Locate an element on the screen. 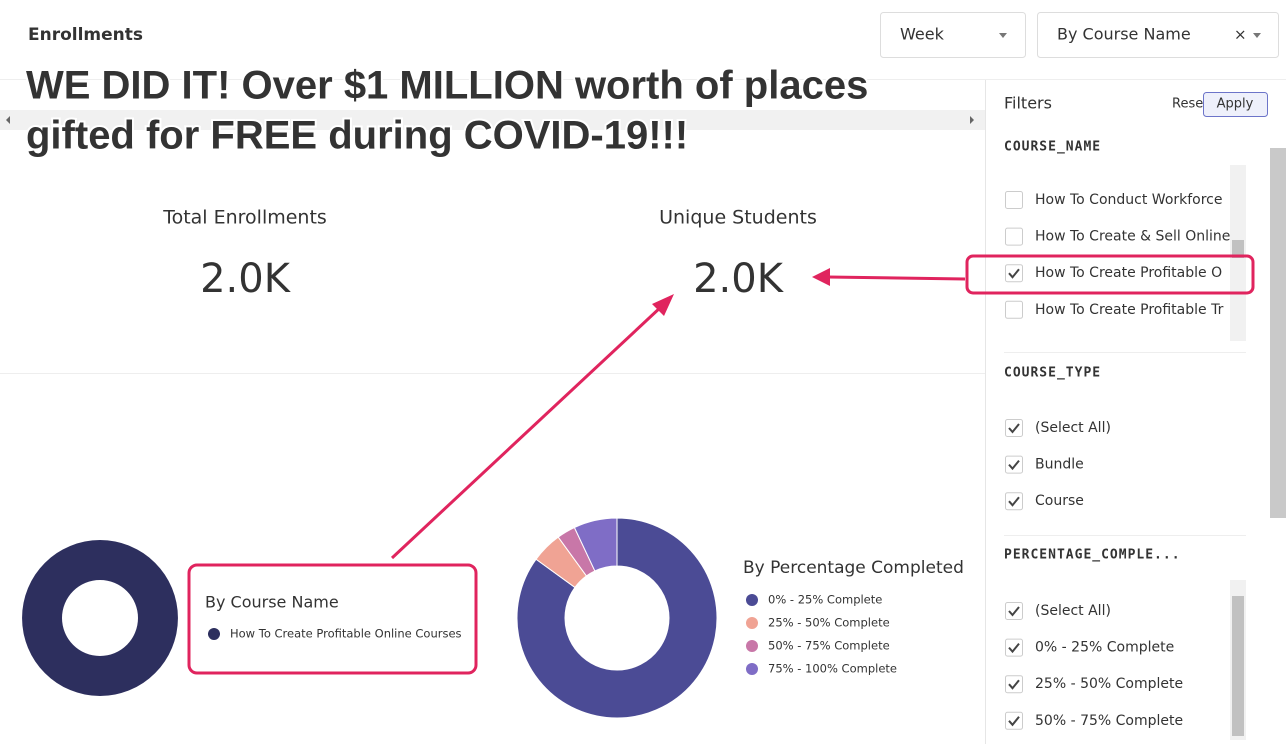 This screenshot has height=744, width=1286. annotation-line: gifted for FREE during COVID-19!!! is located at coordinates (357, 136).